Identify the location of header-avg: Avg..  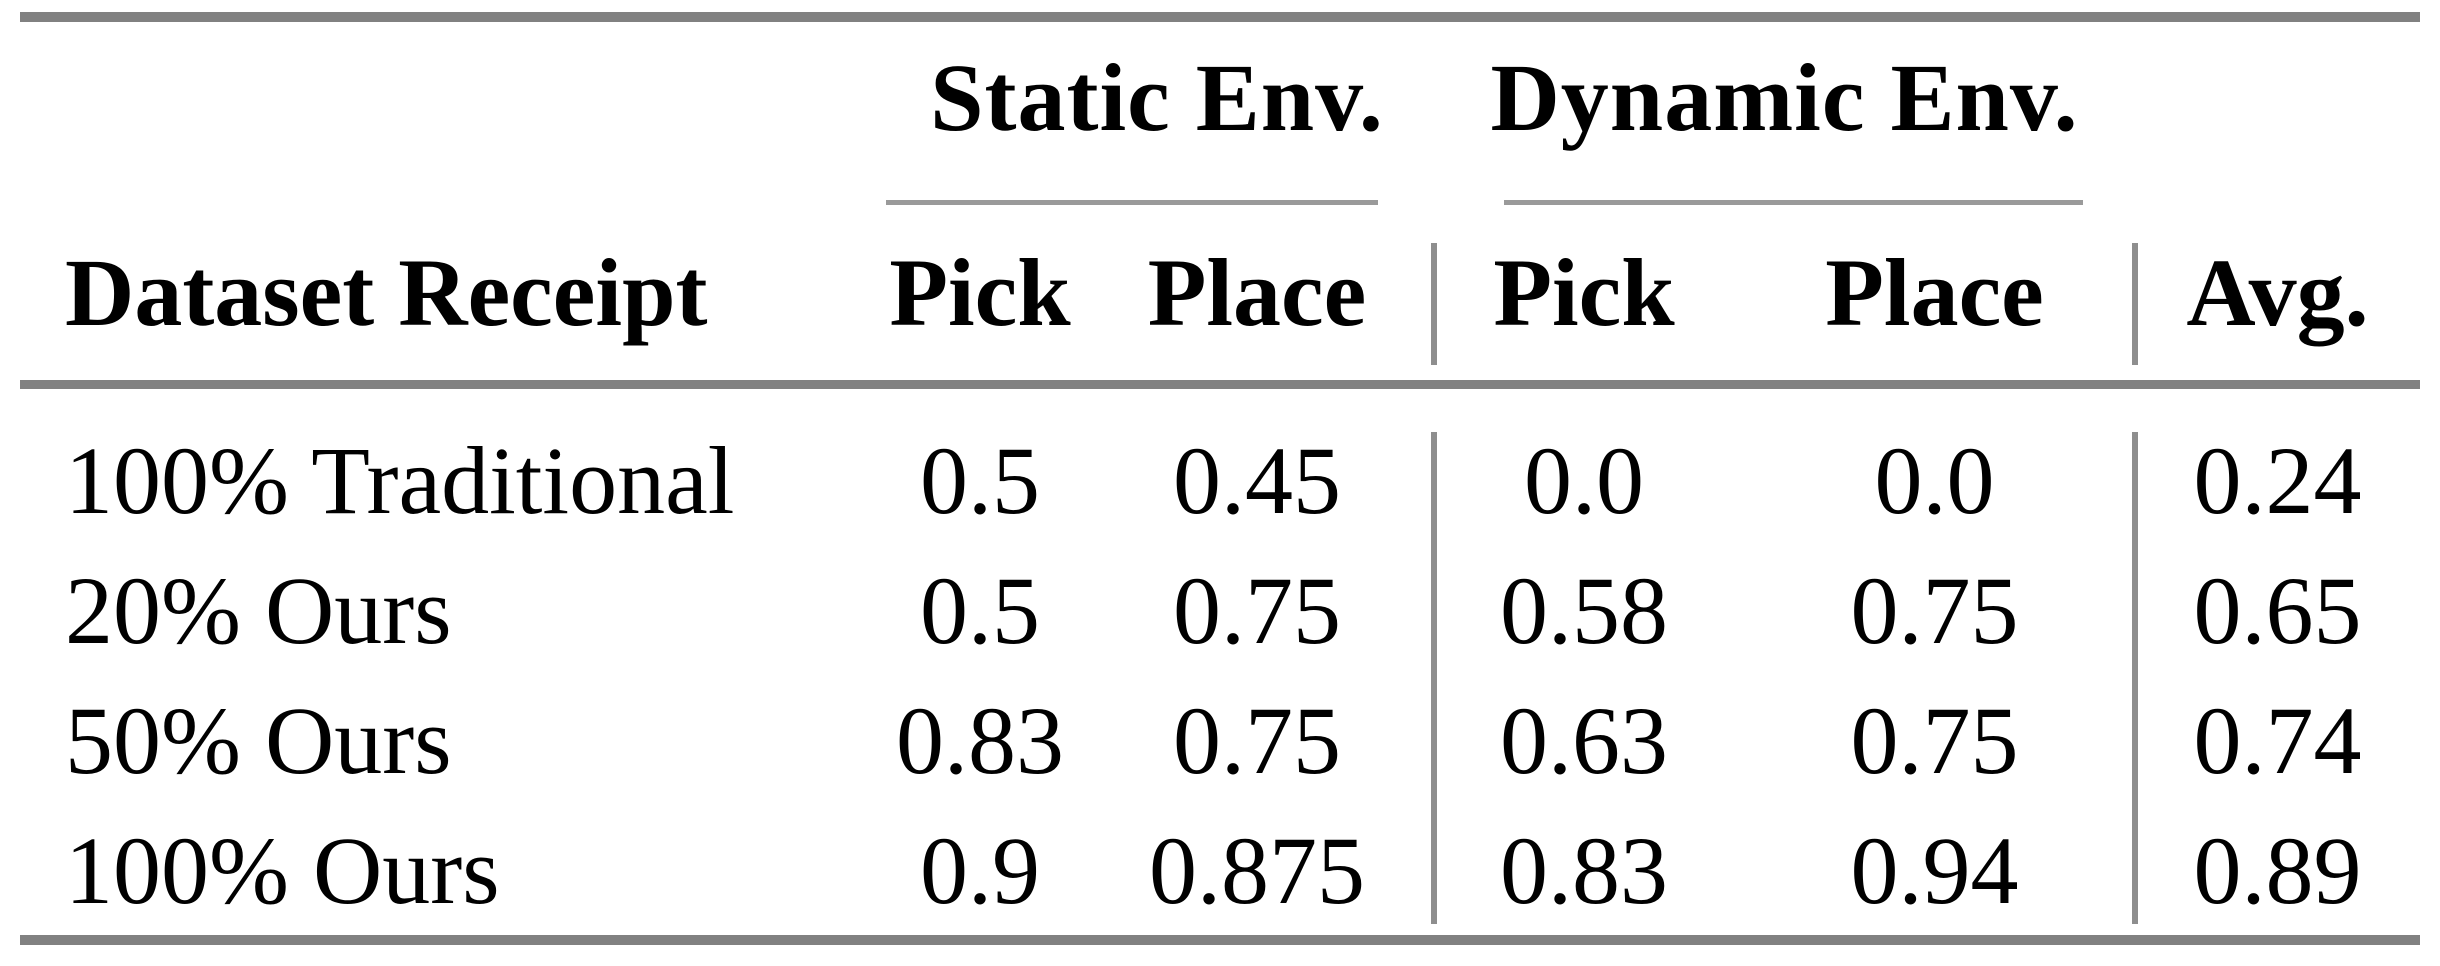
(2278, 297).